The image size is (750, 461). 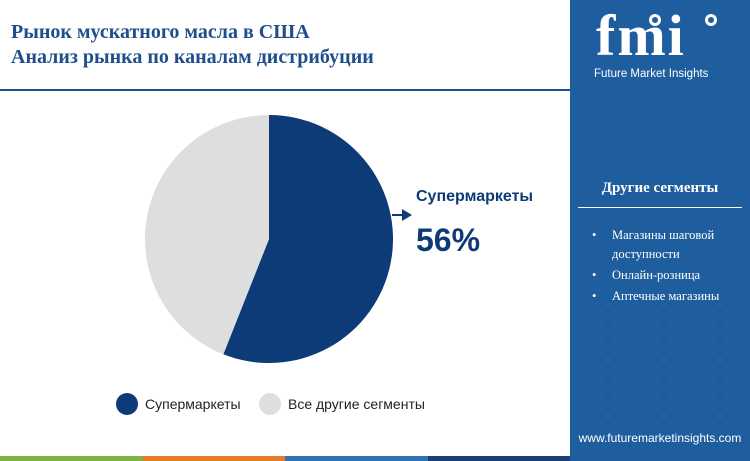 I want to click on list-item: • Аптечные магазины, so click(x=667, y=296).